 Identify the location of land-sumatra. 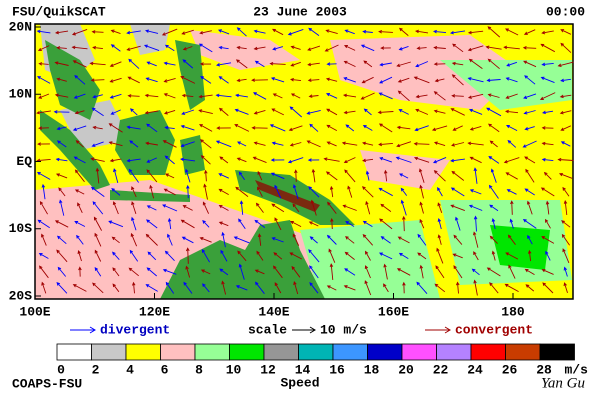
(75, 150).